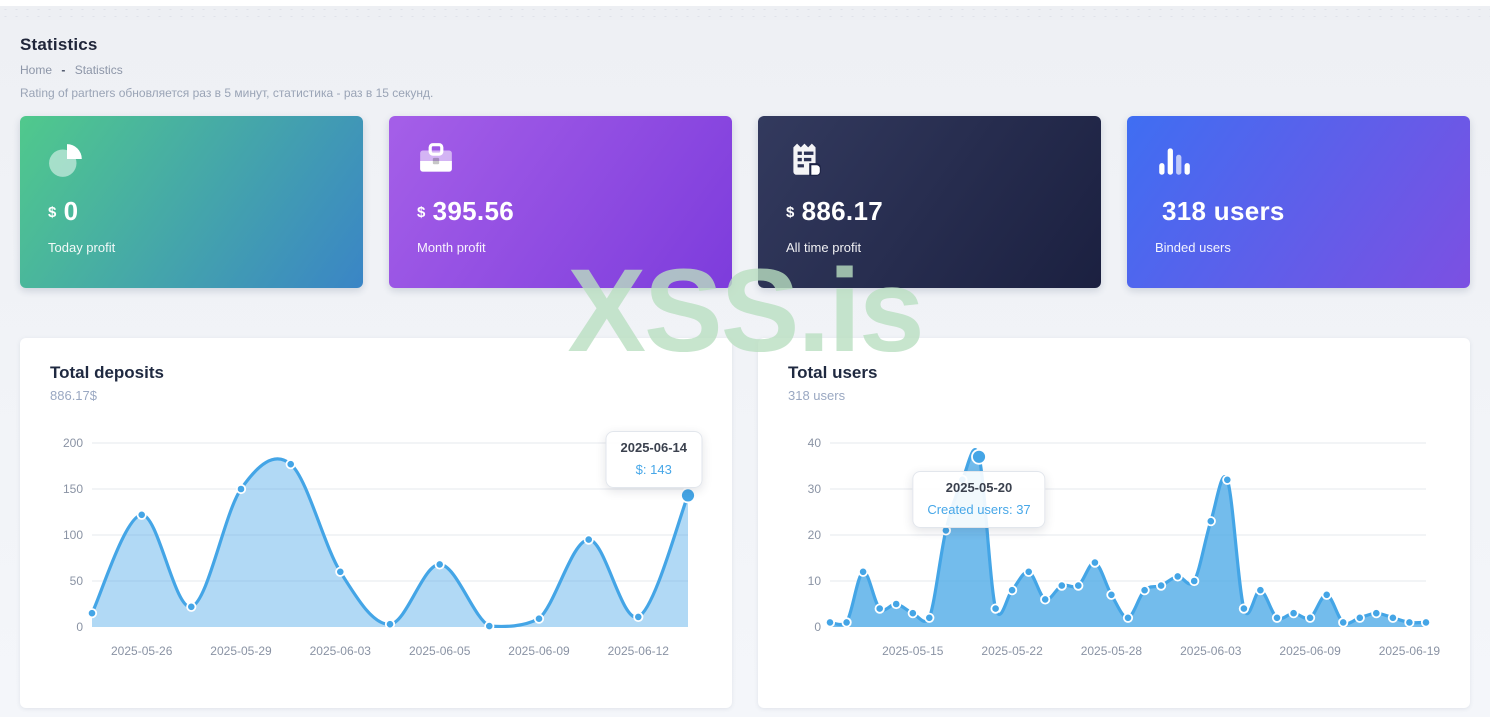 Image resolution: width=1490 pixels, height=717 pixels. What do you see at coordinates (817, 395) in the screenshot?
I see `chart-subtitle: 318 users` at bounding box center [817, 395].